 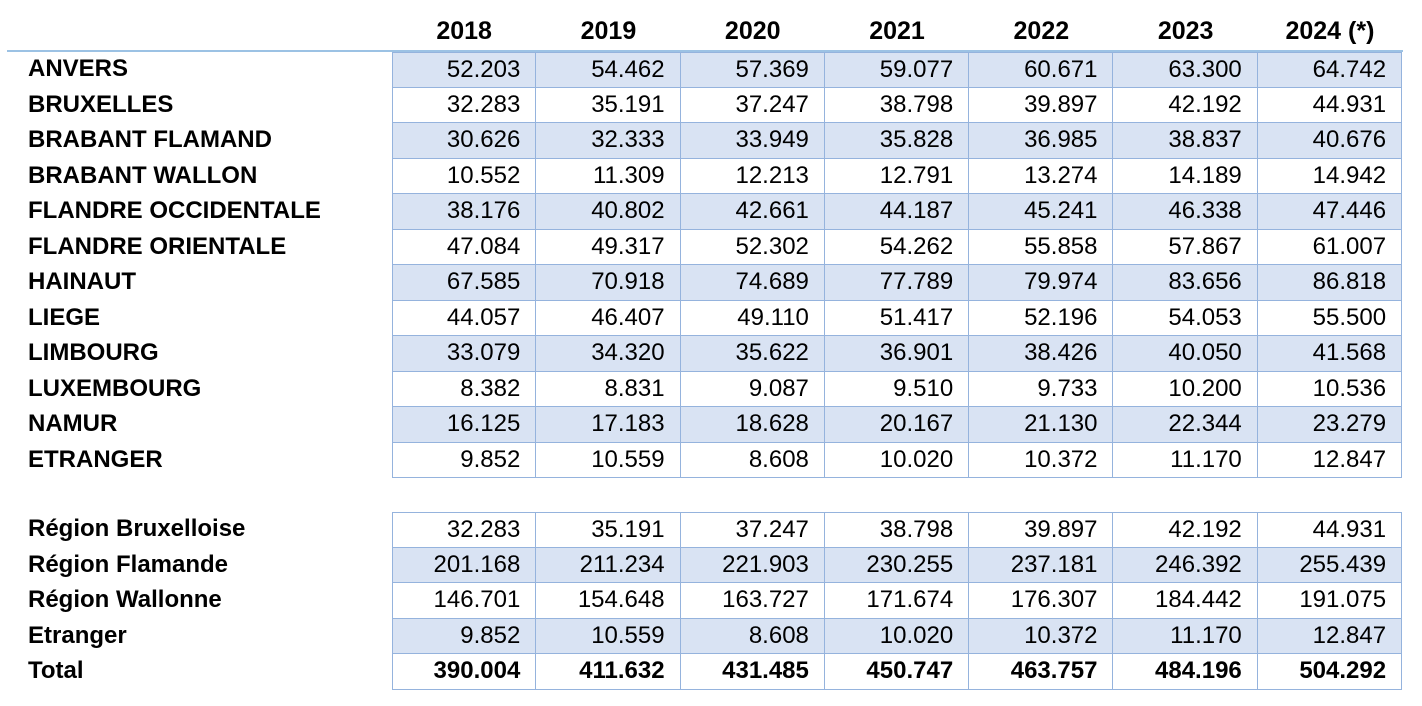 What do you see at coordinates (608, 460) in the screenshot?
I see `table-cell: 10.559` at bounding box center [608, 460].